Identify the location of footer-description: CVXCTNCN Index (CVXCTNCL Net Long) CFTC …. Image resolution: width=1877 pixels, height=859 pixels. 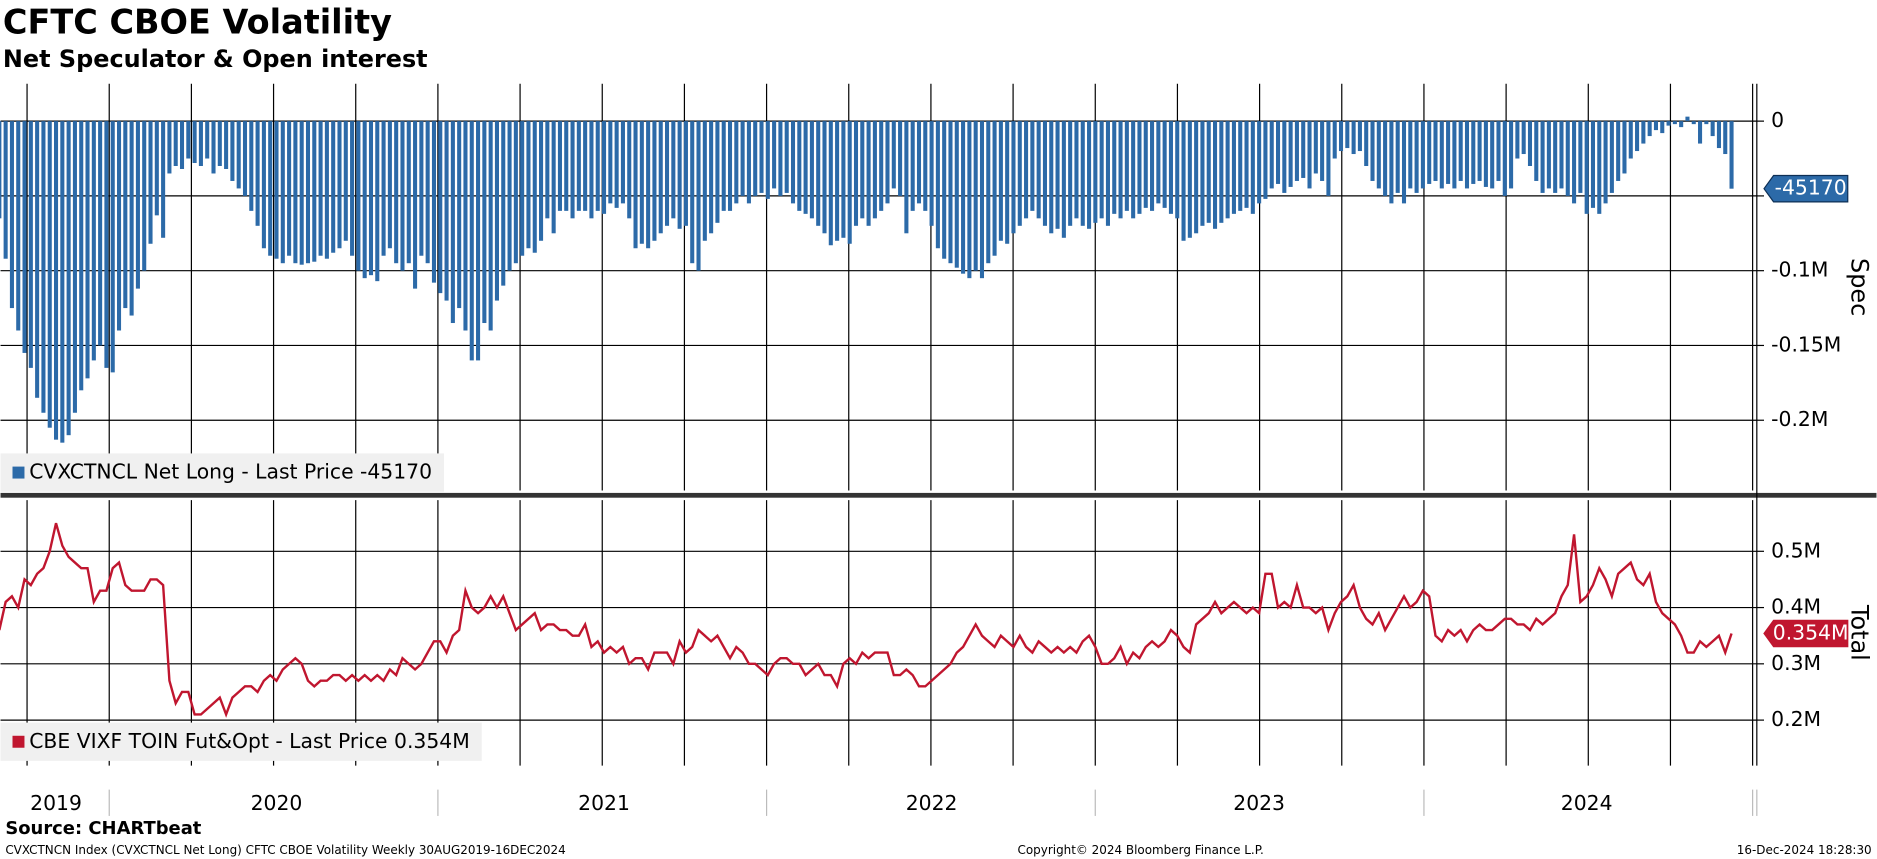
(285, 850).